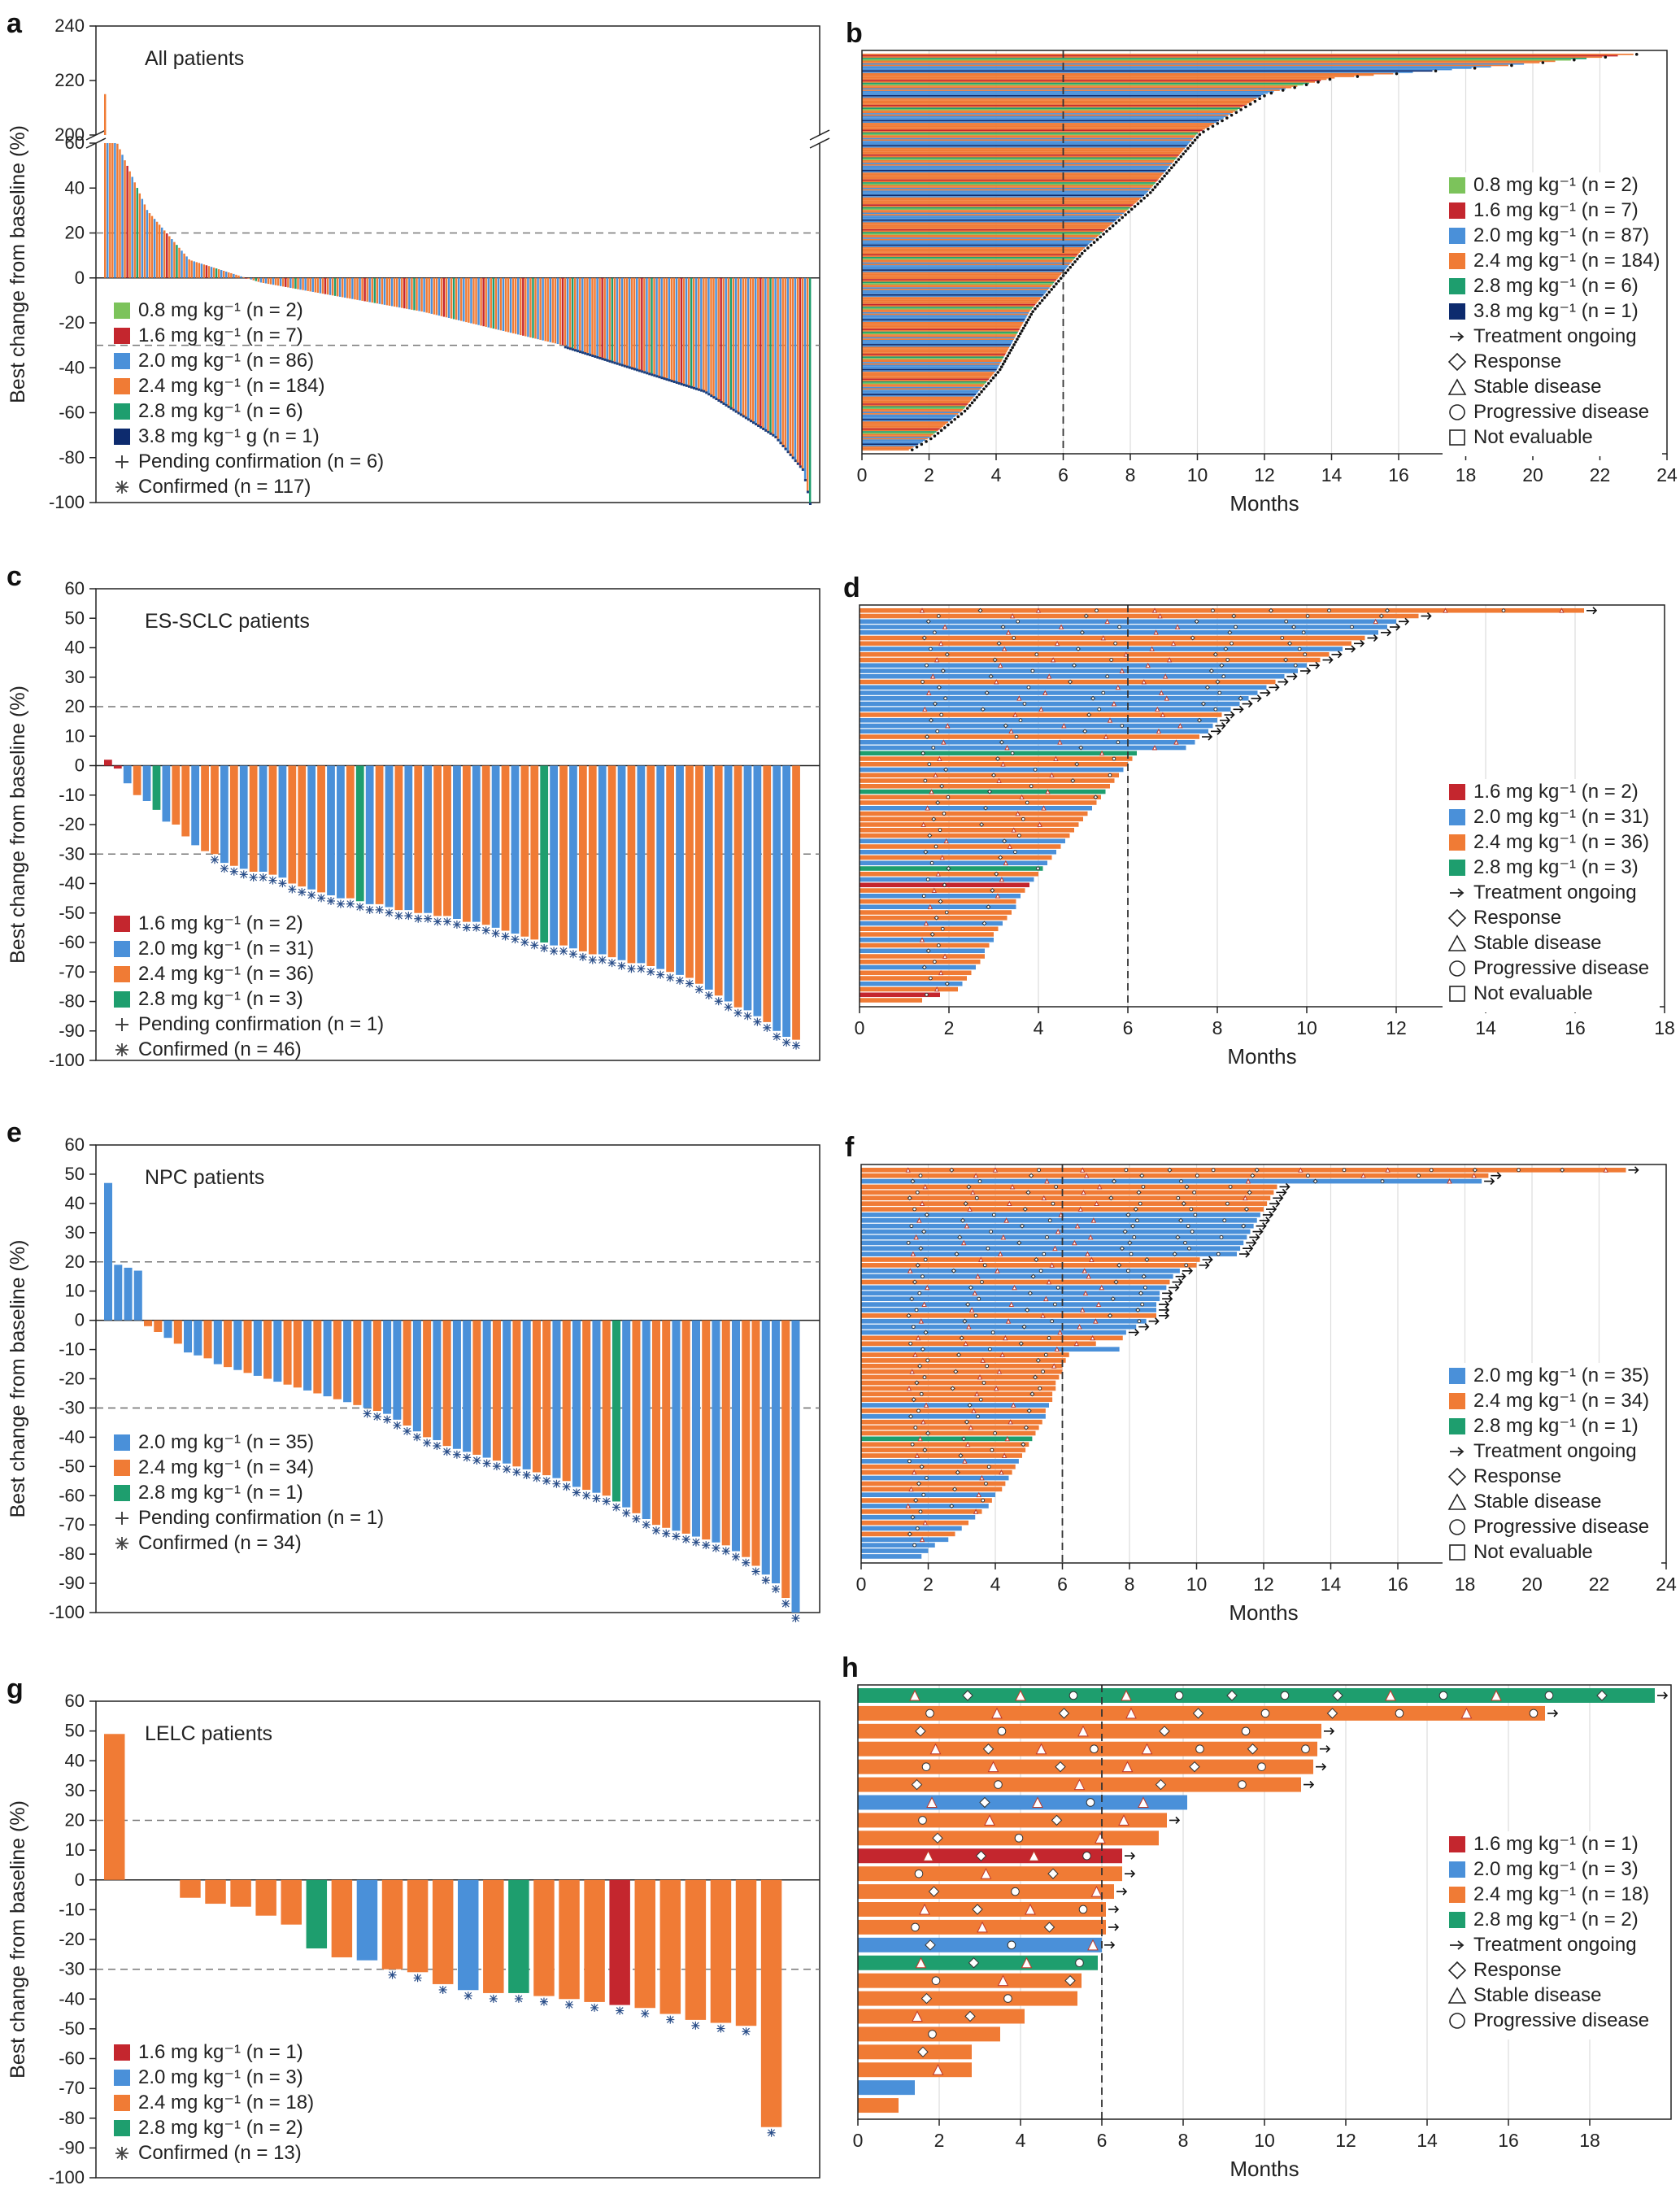 This screenshot has height=2194, width=1680. I want to click on y-tick-label: 200, so click(69, 134).